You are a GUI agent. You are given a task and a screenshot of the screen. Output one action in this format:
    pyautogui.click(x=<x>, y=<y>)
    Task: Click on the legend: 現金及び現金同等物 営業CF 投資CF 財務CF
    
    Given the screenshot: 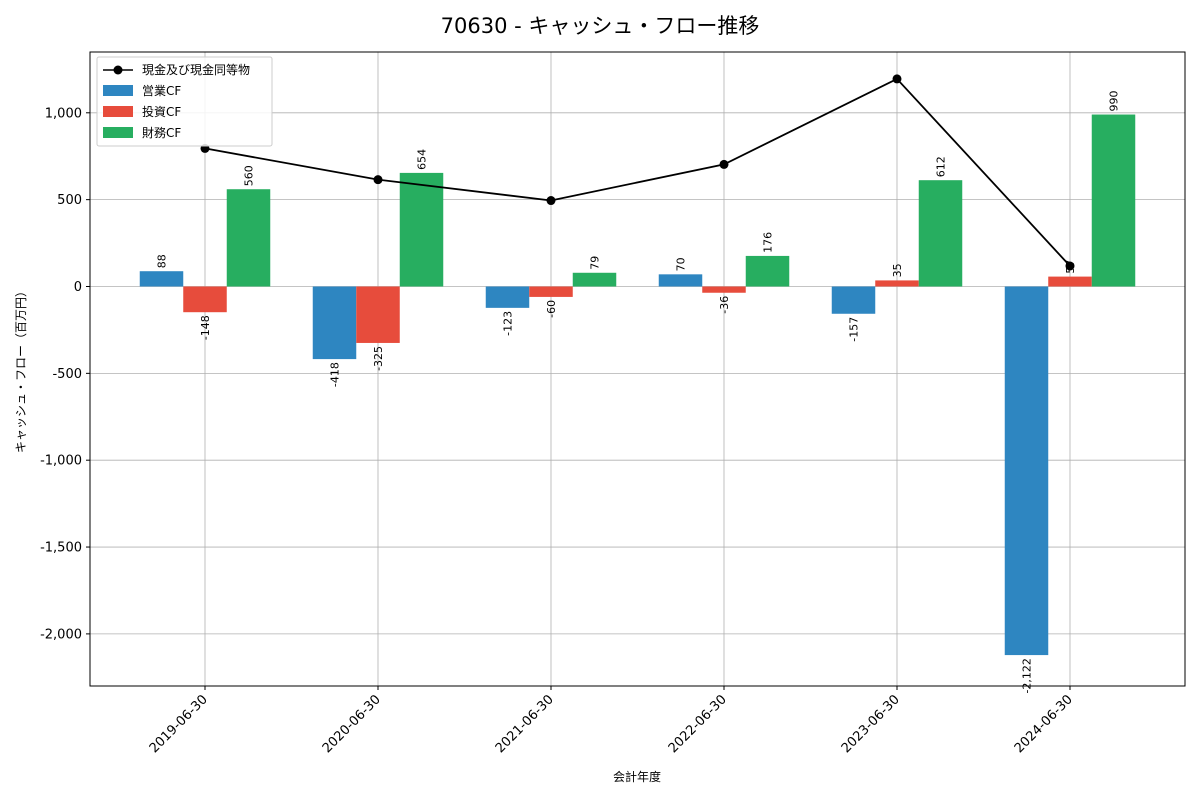 What is the action you would take?
    pyautogui.click(x=184, y=101)
    